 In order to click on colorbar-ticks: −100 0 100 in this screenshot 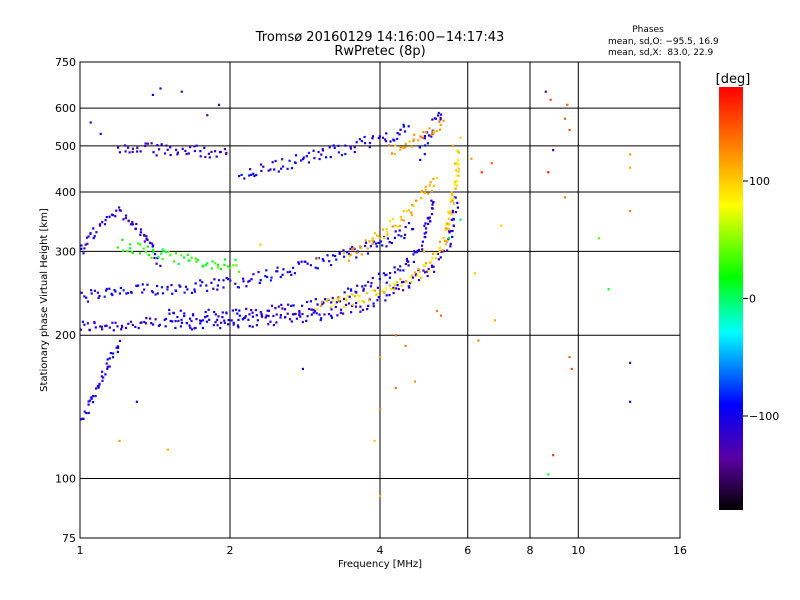, I will do `click(761, 299)`.